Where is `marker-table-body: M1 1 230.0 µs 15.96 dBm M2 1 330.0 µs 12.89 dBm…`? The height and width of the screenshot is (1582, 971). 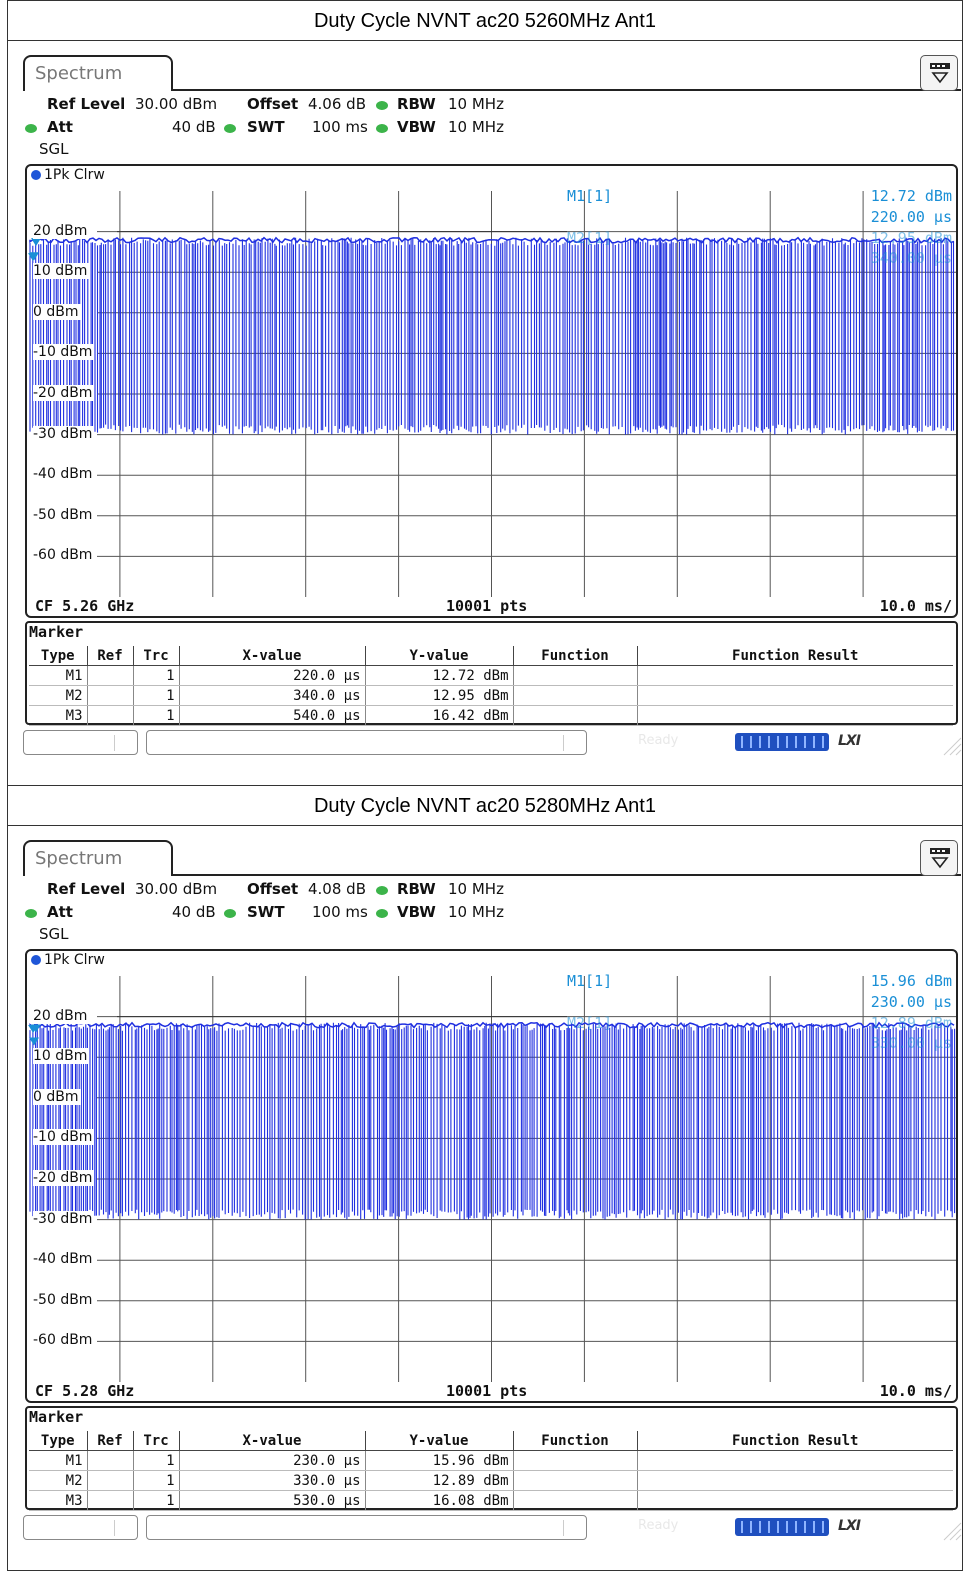 marker-table-body: M1 1 230.0 µs 15.96 dBm M2 1 330.0 µs 12.89 dBm… is located at coordinates (491, 1480).